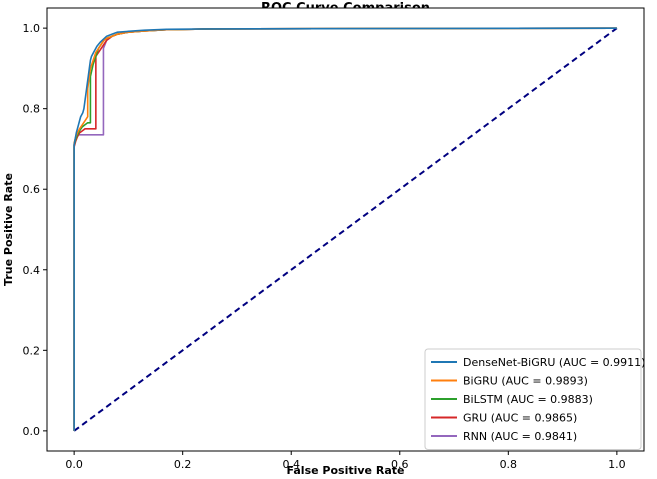  Describe the element at coordinates (520, 436) in the screenshot. I see `legend-entry-label: RNN (AUC = 0.9841)` at that location.